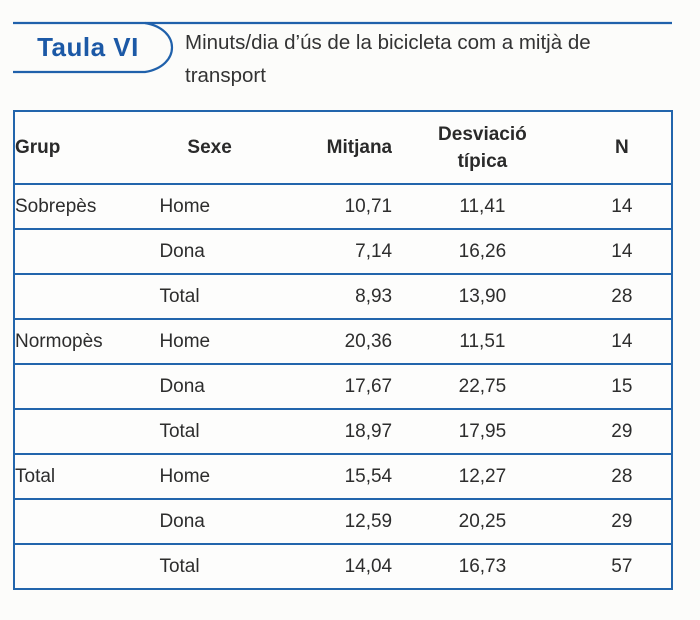 This screenshot has width=700, height=620. I want to click on cell-n: 57, so click(622, 566).